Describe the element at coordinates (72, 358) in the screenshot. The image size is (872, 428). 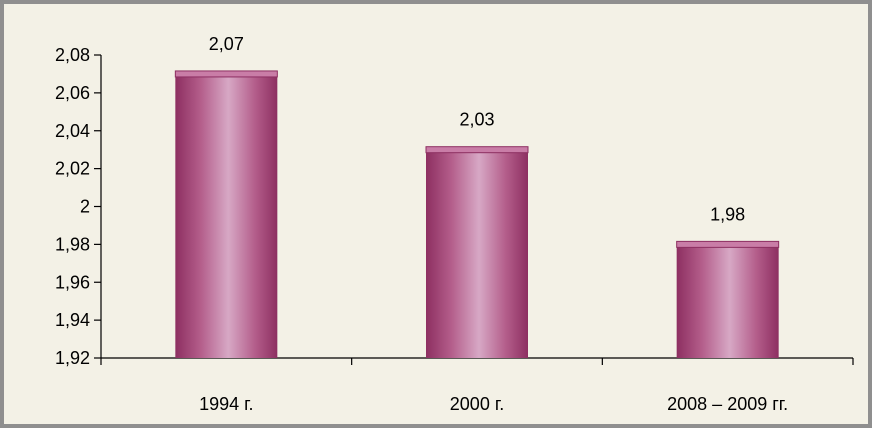
I see `y-tick-label: 1,92` at that location.